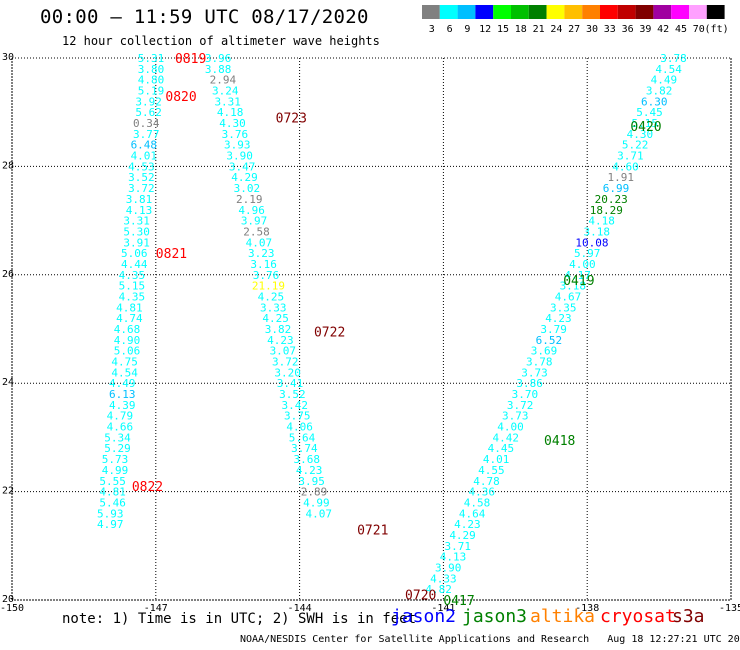 Image resolution: width=740 pixels, height=650 pixels. What do you see at coordinates (549, 340) in the screenshot?
I see `wave-height-value: 6.52` at bounding box center [549, 340].